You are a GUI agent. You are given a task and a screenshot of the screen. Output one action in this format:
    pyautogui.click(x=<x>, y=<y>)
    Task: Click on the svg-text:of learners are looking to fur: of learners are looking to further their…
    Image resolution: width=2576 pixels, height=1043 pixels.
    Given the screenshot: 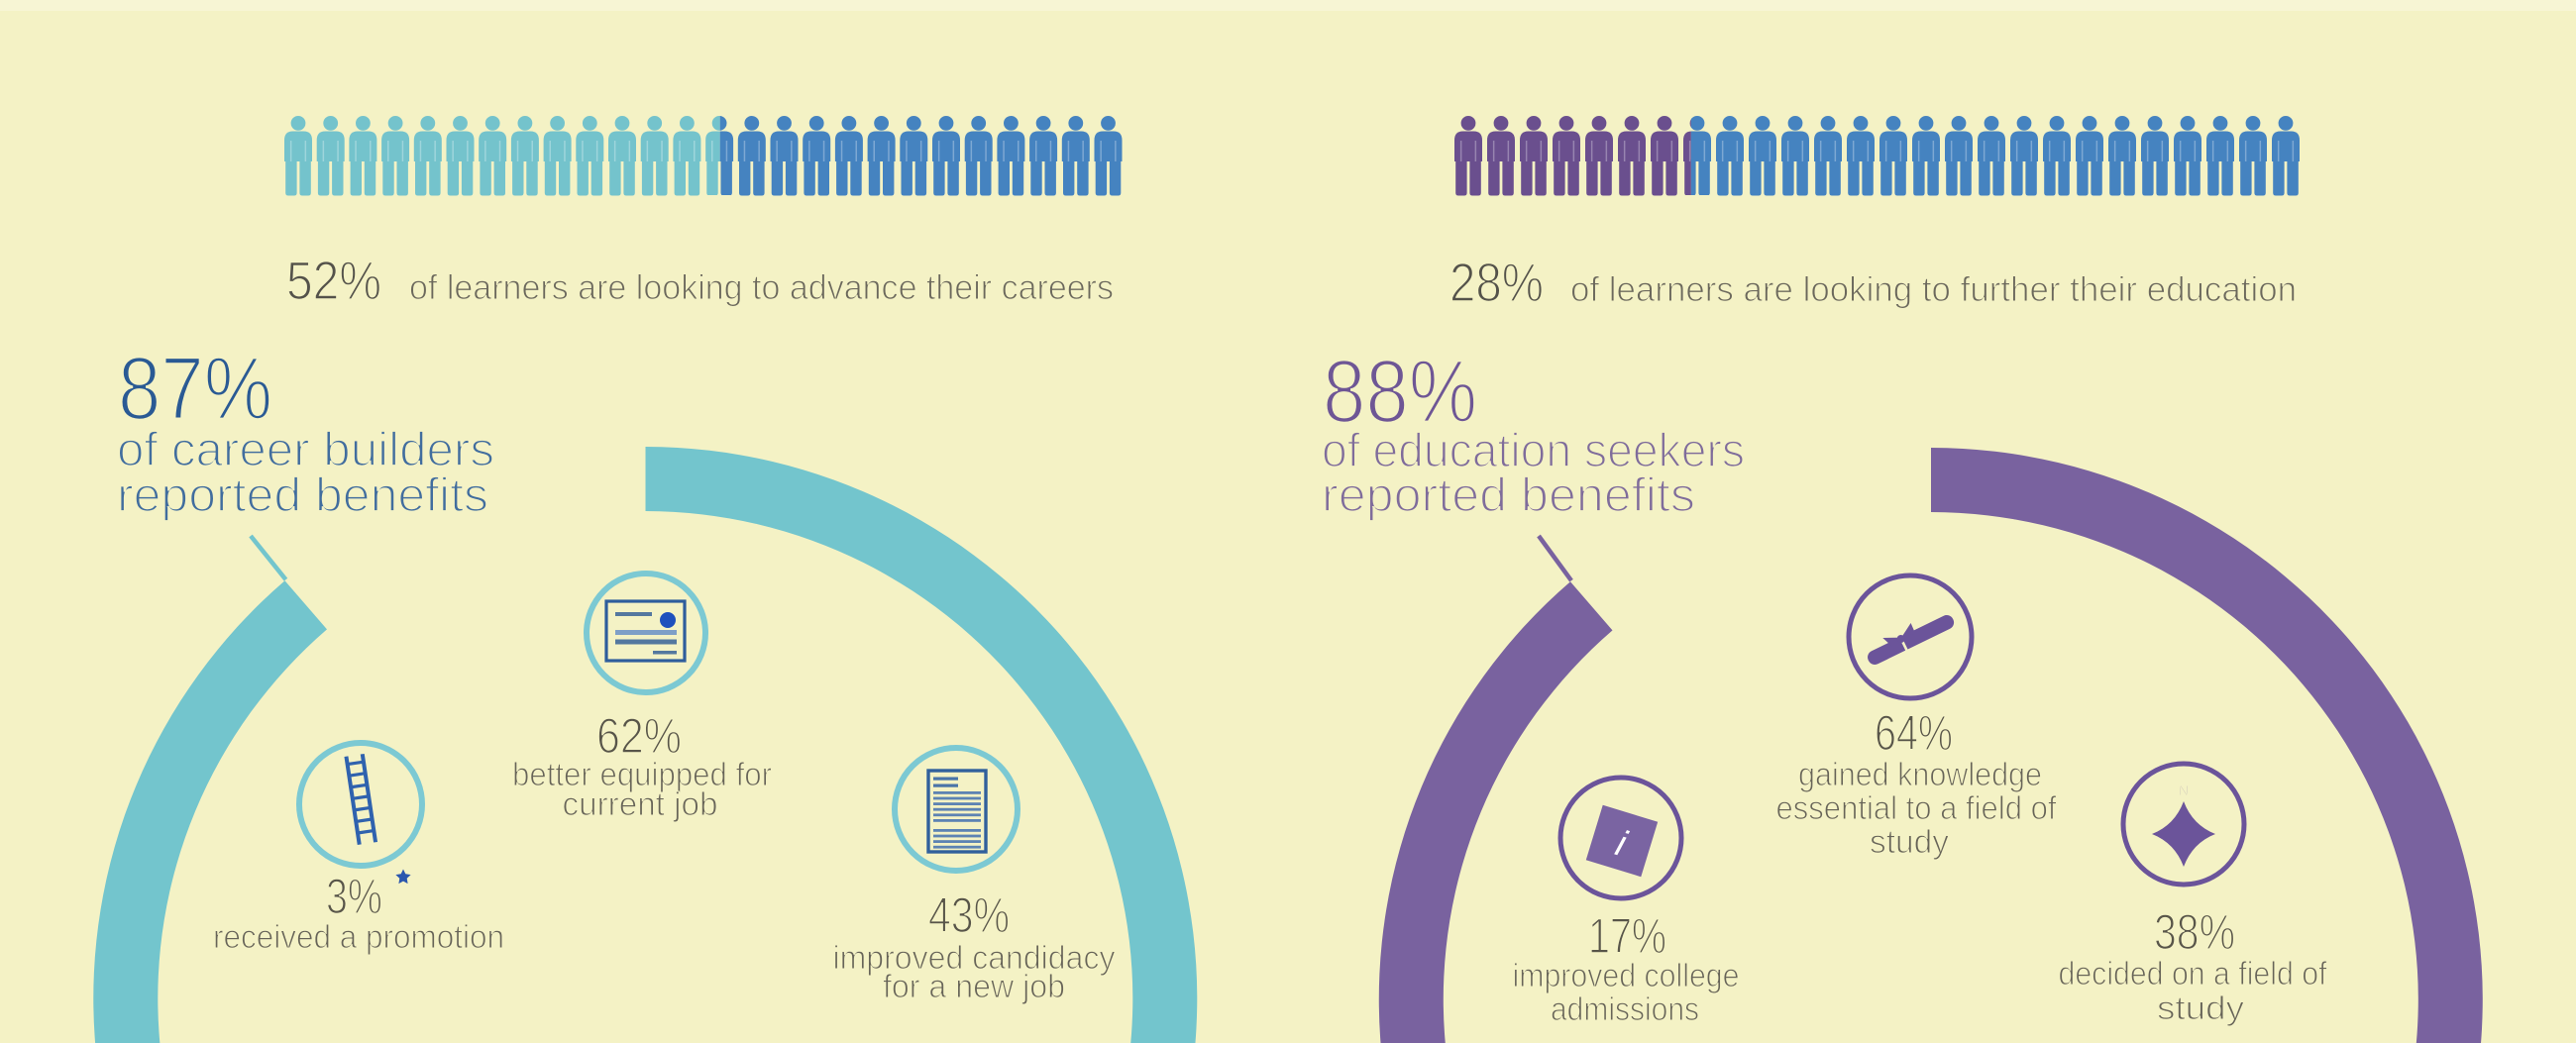 What is the action you would take?
    pyautogui.click(x=1934, y=289)
    